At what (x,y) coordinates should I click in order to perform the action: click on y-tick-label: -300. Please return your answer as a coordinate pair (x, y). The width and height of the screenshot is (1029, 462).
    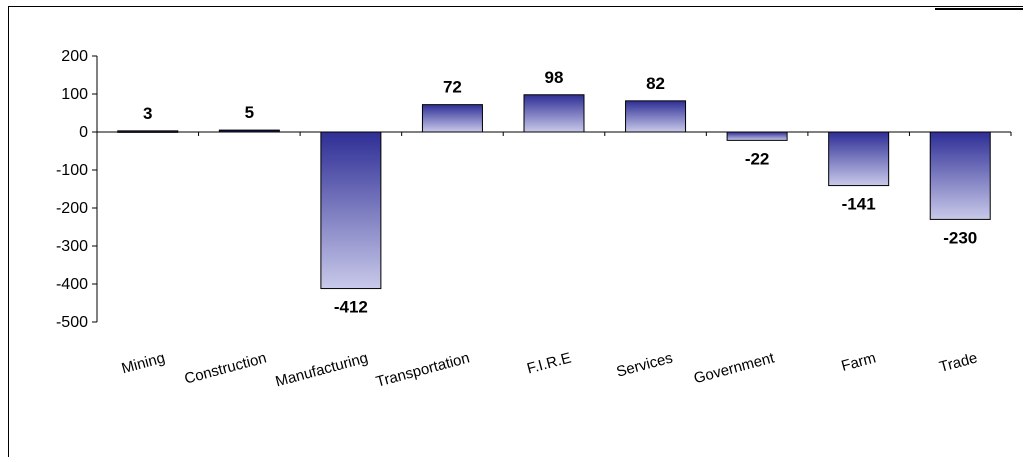
    Looking at the image, I should click on (72, 246).